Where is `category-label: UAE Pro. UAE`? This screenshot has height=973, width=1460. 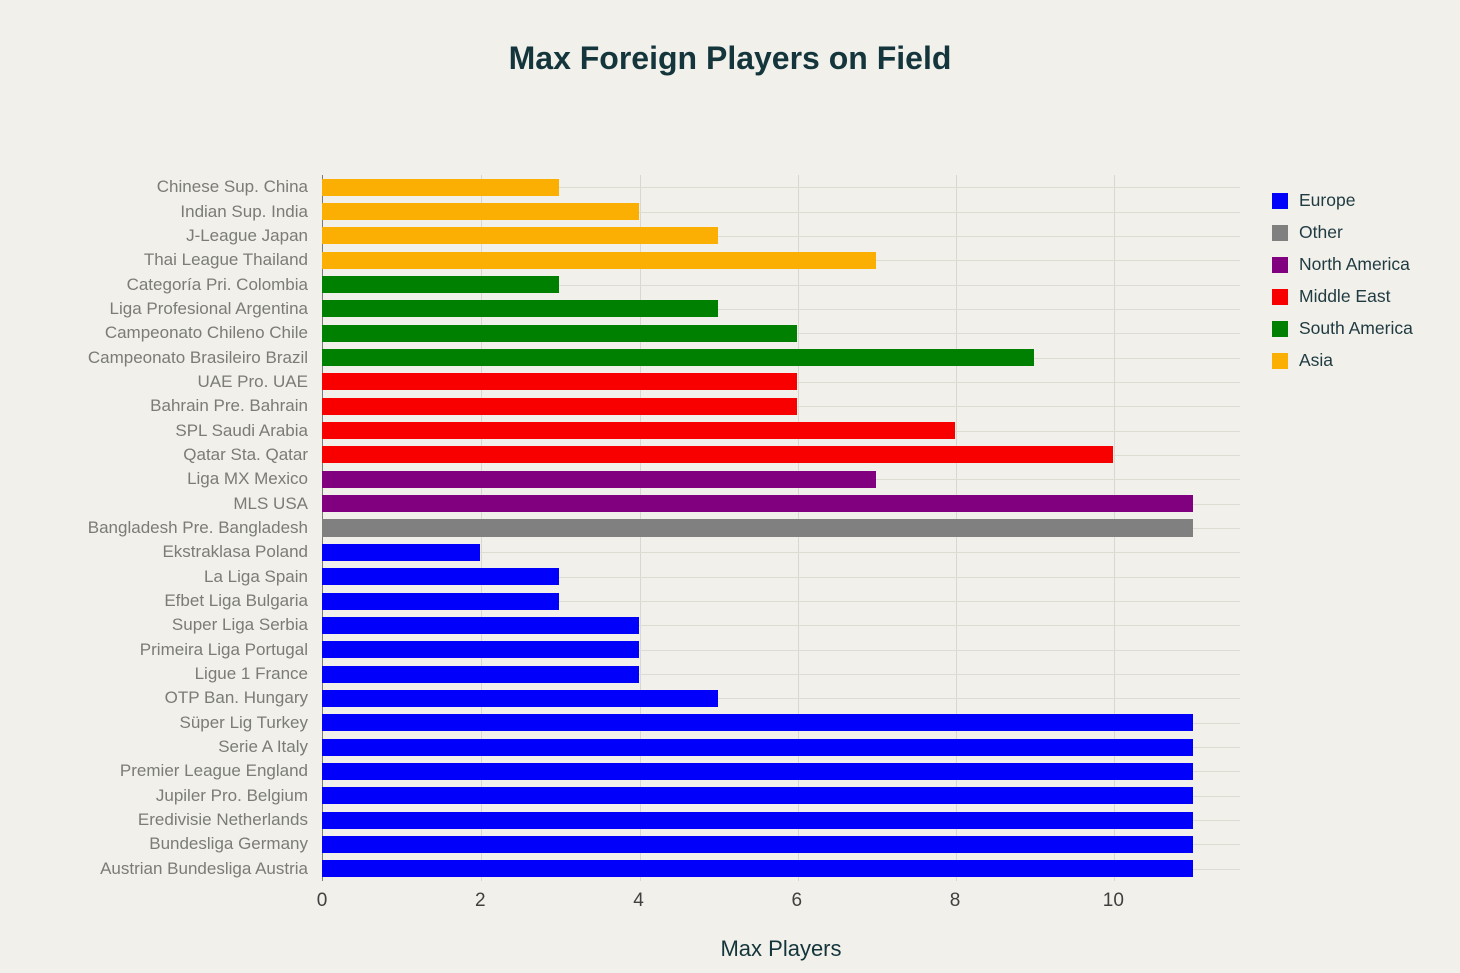 category-label: UAE Pro. UAE is located at coordinates (252, 381).